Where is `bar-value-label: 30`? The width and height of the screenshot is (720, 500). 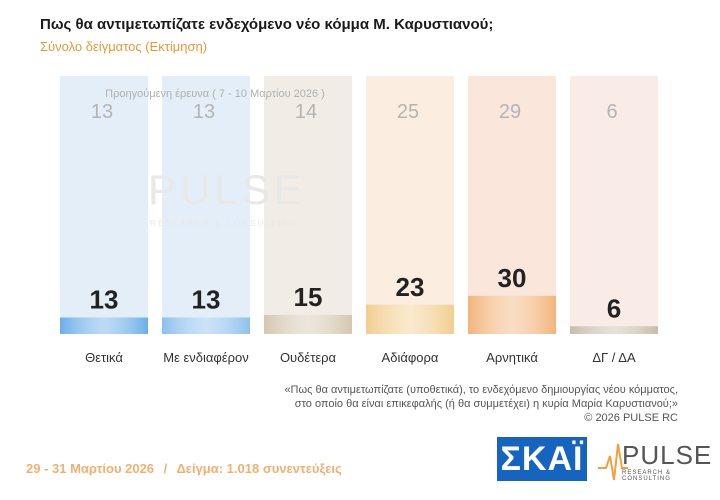 bar-value-label: 30 is located at coordinates (512, 278).